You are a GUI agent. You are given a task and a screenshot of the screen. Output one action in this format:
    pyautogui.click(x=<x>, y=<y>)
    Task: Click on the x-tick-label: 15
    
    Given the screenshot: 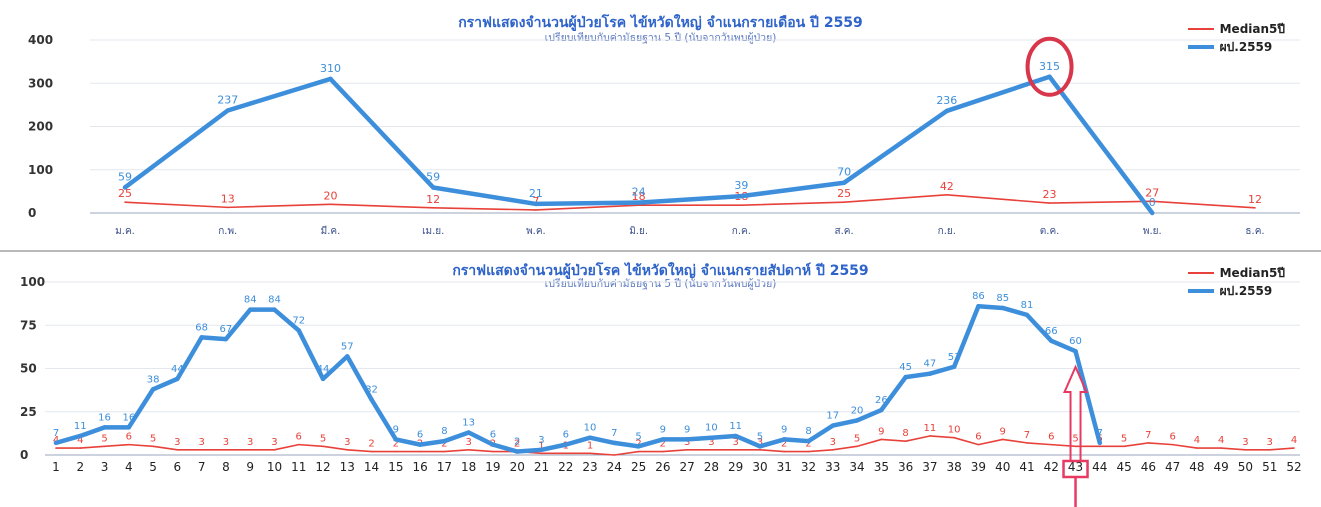 What is the action you would take?
    pyautogui.click(x=395, y=467)
    